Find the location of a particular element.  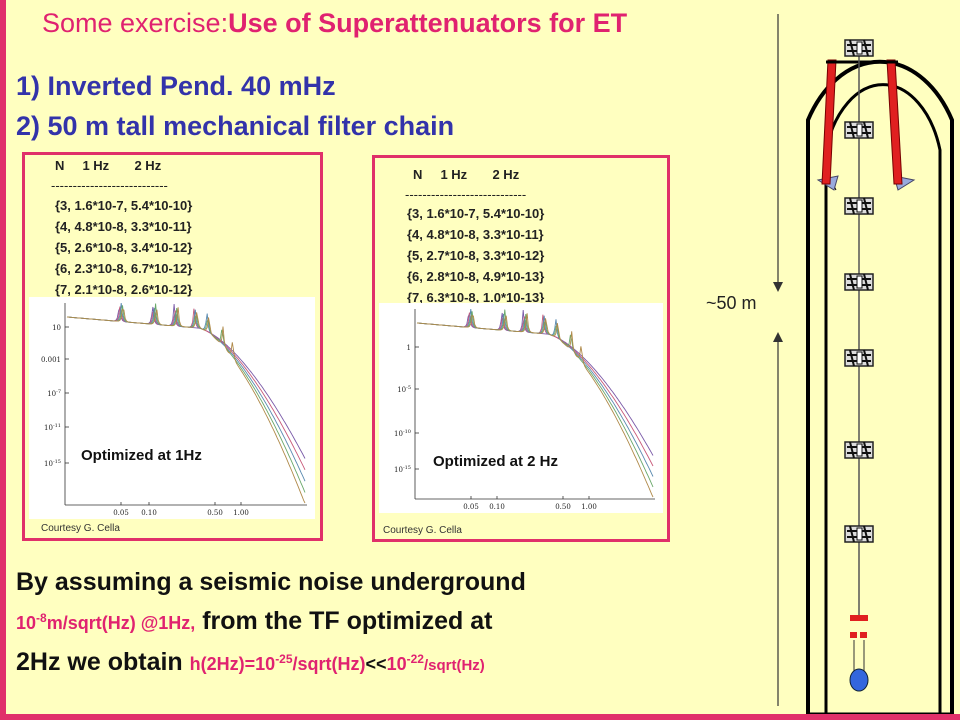

h-unit: /sqrt(Hz) is located at coordinates (329, 664).